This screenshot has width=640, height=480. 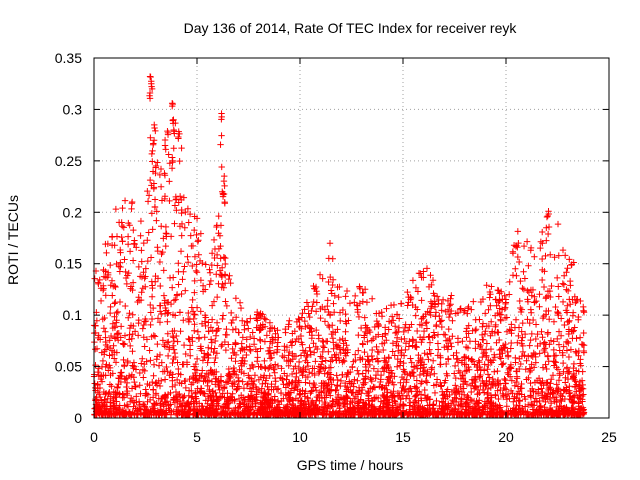 I want to click on x-tick-label: 25, so click(x=609, y=437).